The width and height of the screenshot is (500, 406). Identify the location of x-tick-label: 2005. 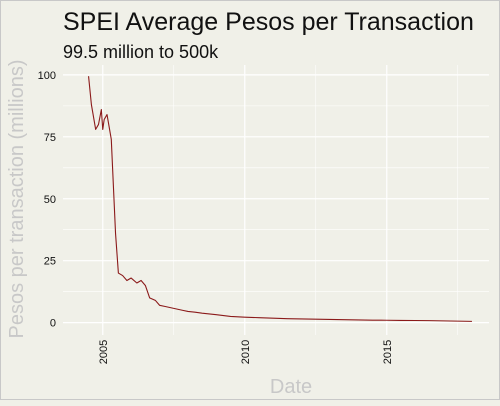
(104, 352).